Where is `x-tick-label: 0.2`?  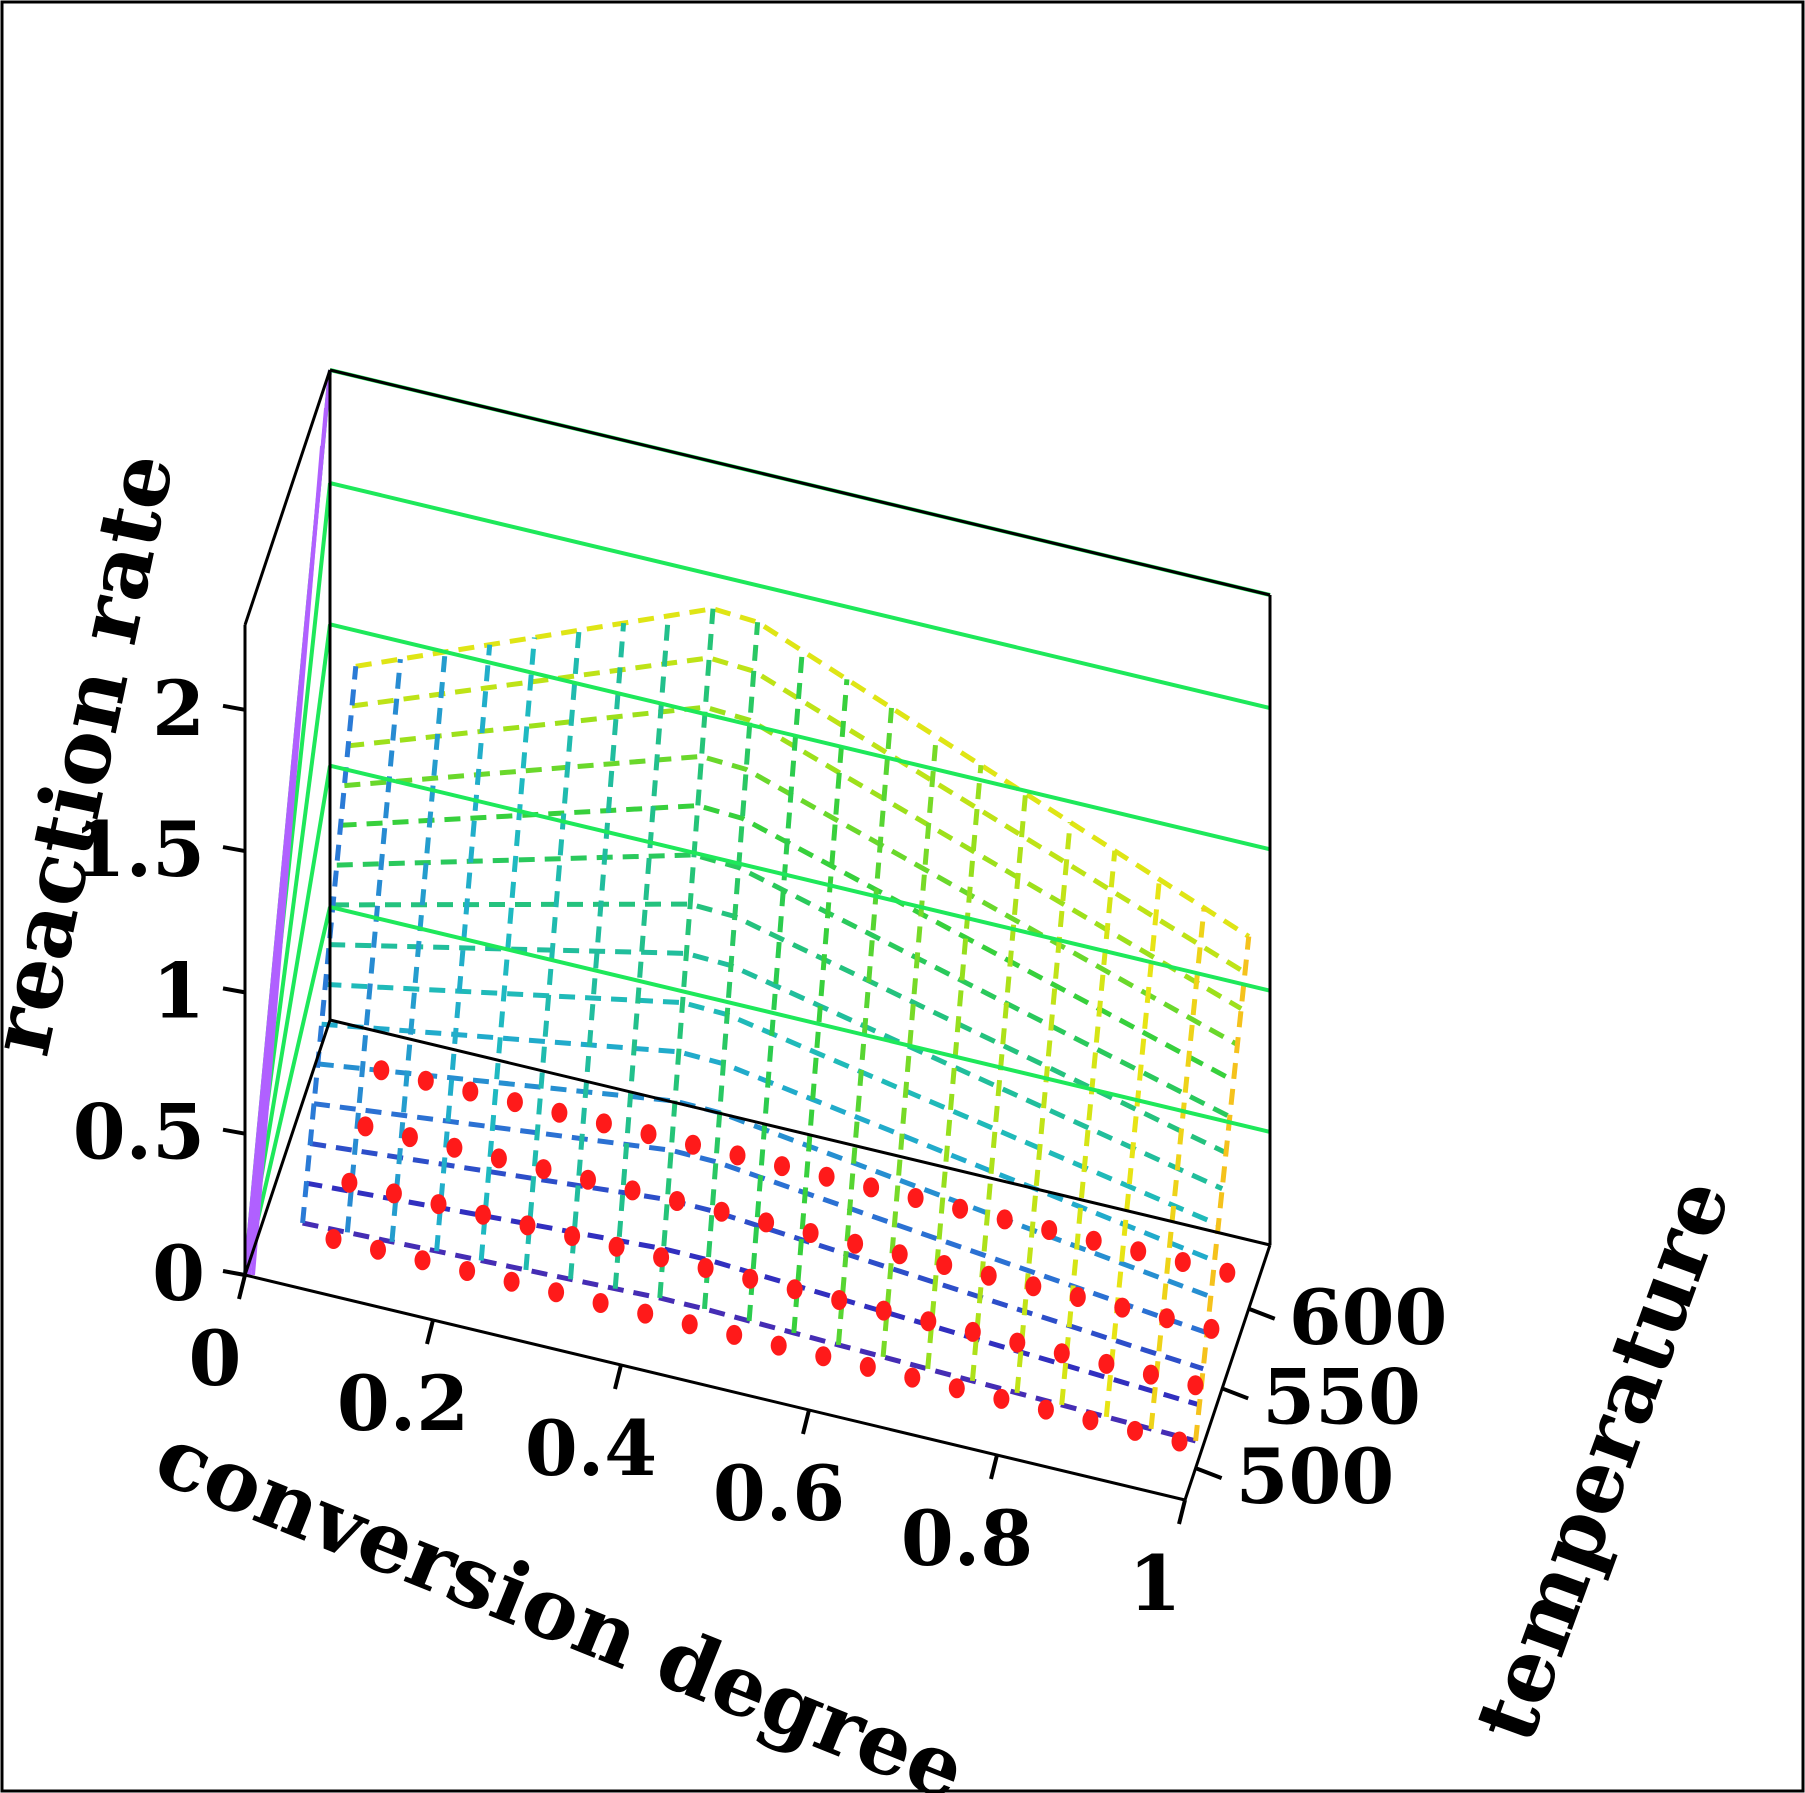
x-tick-label: 0.2 is located at coordinates (403, 1403).